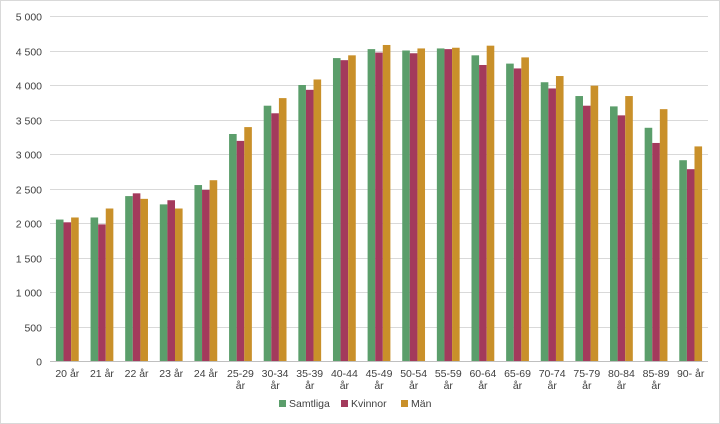 This screenshot has width=720, height=424. I want to click on x-tick-label: 85-89, so click(656, 374).